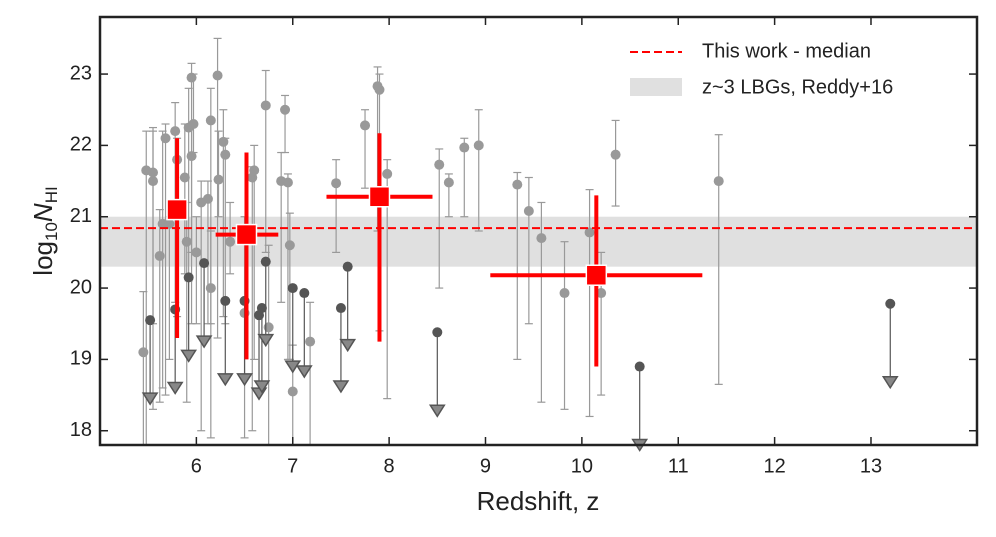 This screenshot has width=996, height=537. Describe the element at coordinates (797, 87) in the screenshot. I see `legend-label: z~3 LBGs, Reddy+16` at that location.